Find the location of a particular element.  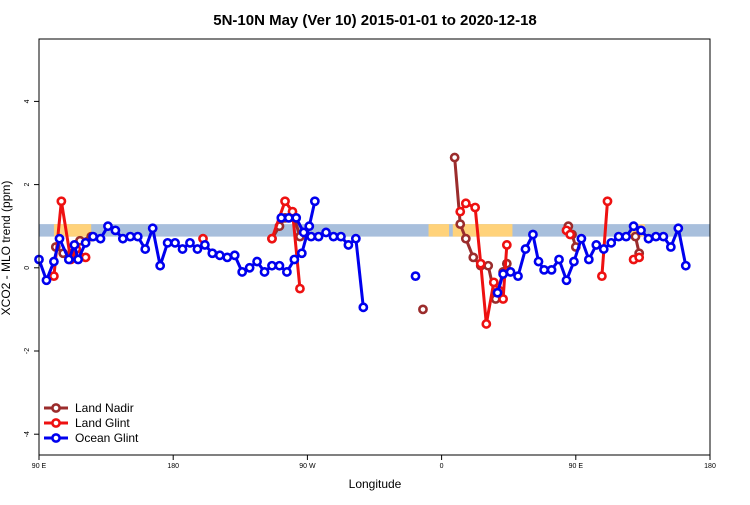

x-axis: 90 E 180 90 W 0 90 E 180 is located at coordinates (374, 462).